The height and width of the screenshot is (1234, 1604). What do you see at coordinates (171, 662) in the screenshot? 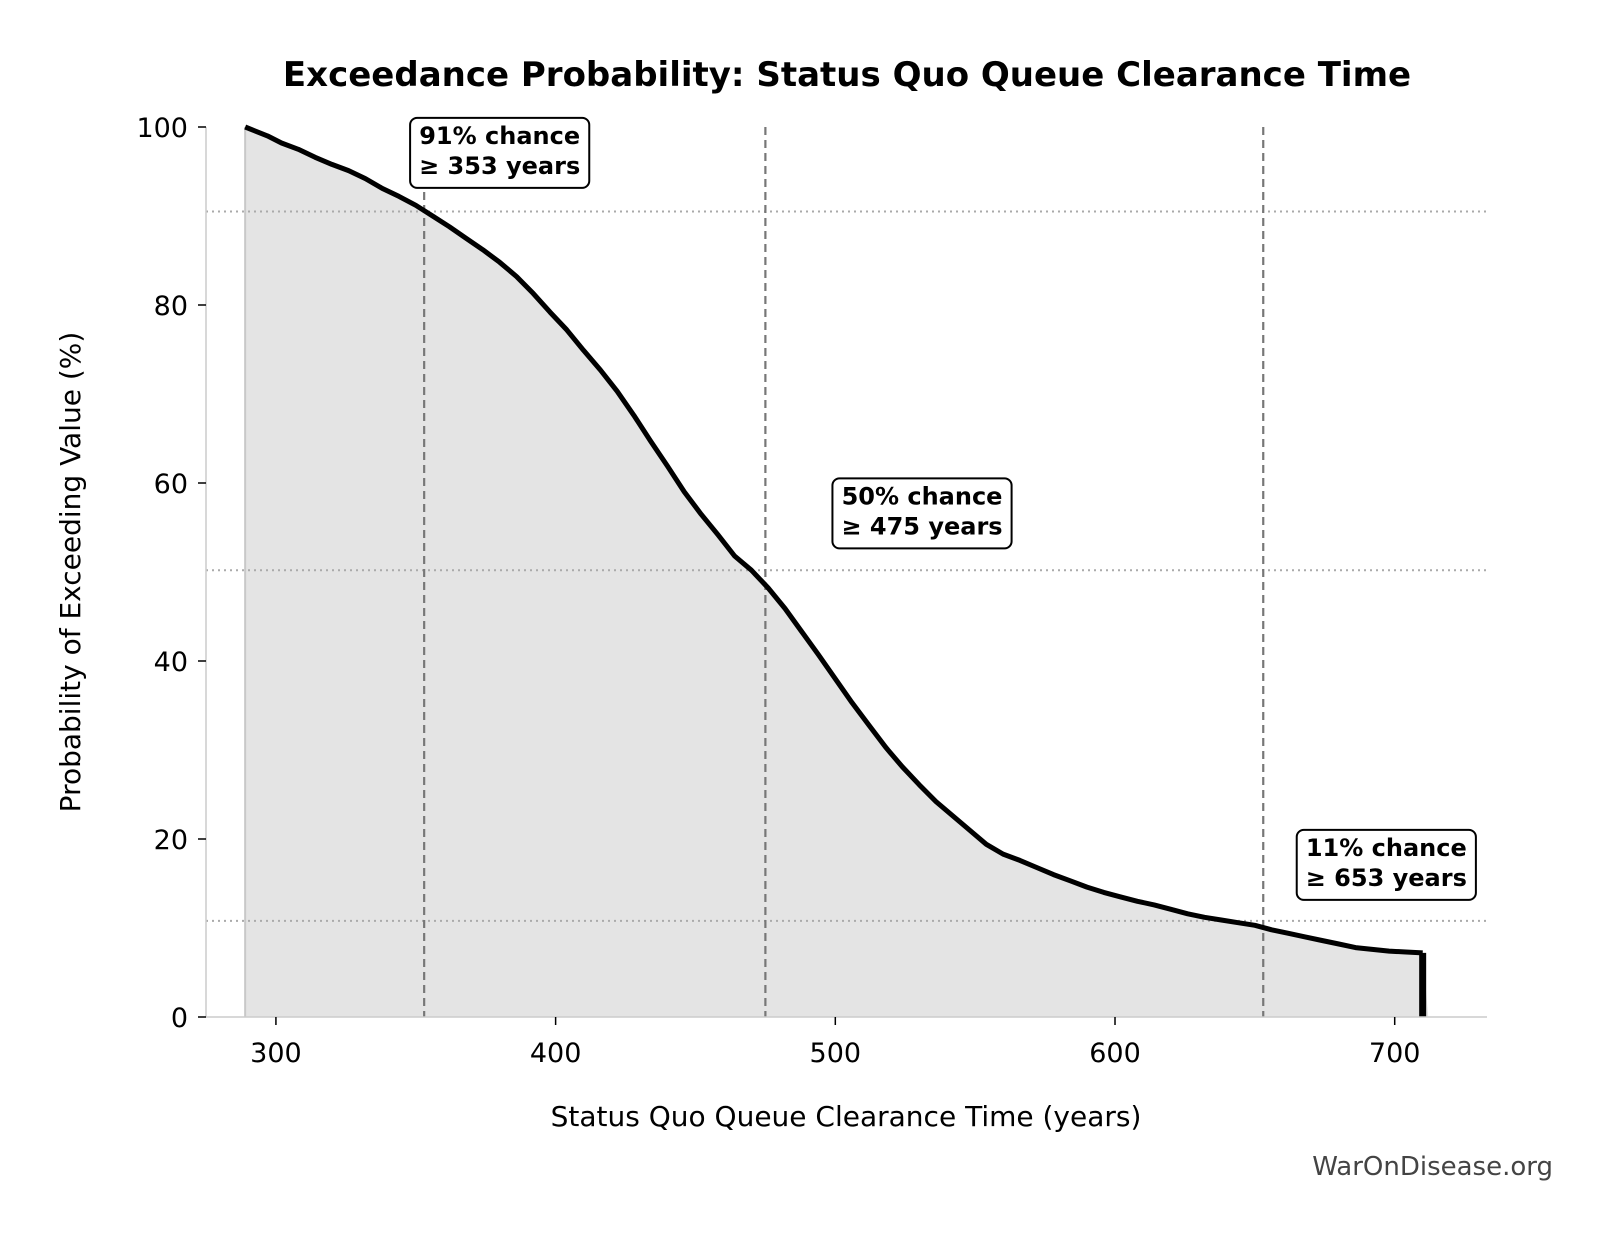
I see `y-tick-label: 40` at bounding box center [171, 662].